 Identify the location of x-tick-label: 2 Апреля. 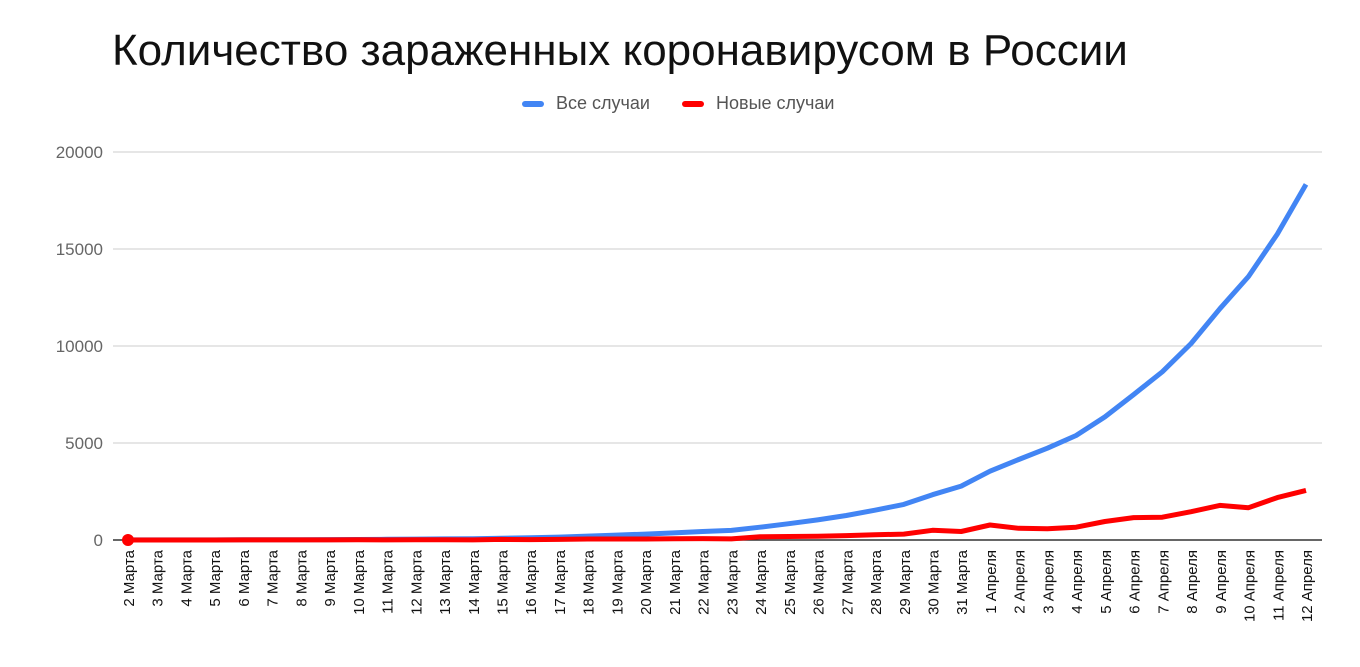
(1020, 582).